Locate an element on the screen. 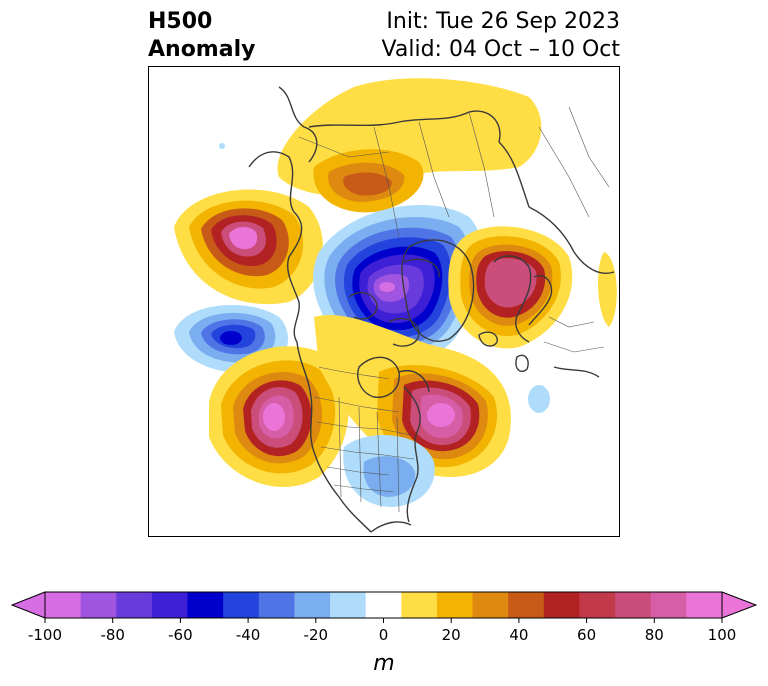  negative-anomaly-atlantic is located at coordinates (539, 399).